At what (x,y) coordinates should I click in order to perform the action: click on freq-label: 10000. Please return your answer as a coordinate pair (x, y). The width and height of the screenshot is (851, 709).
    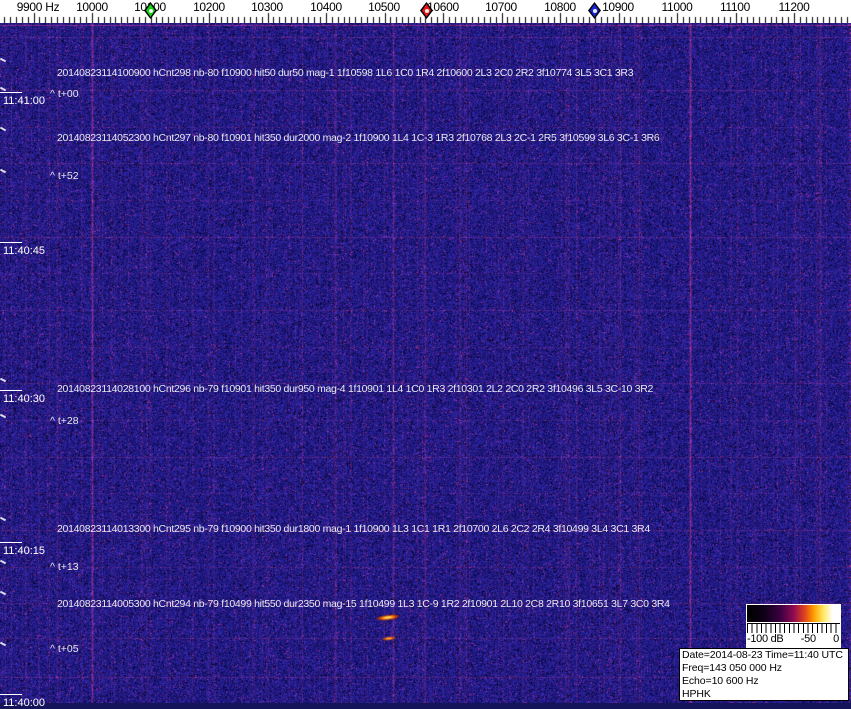
    Looking at the image, I should click on (92, 7).